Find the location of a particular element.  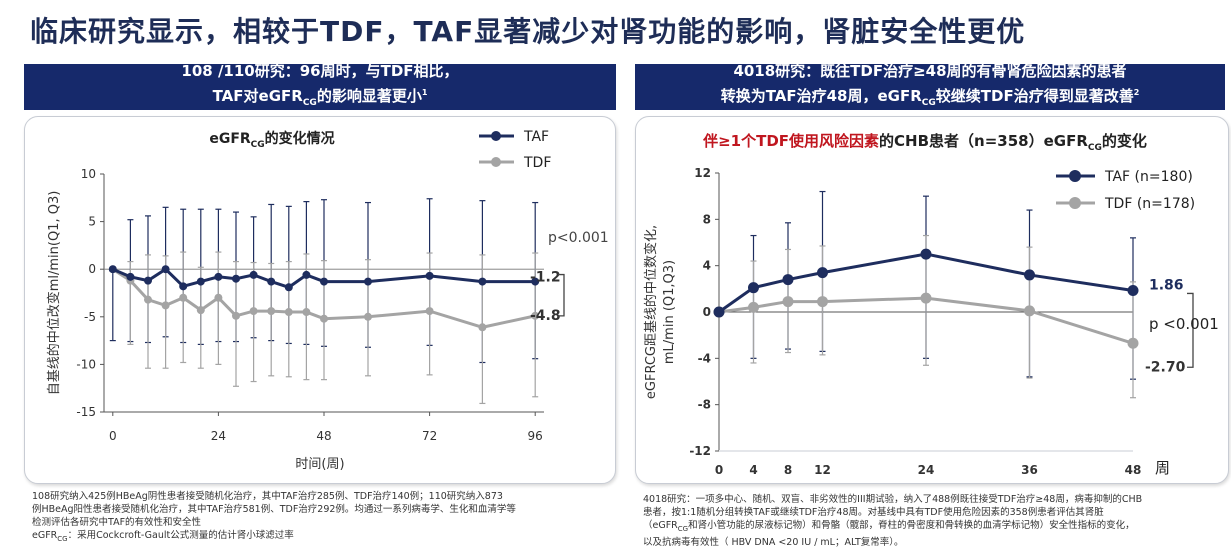

right-chart-y-tick-label: -8 is located at coordinates (704, 405).